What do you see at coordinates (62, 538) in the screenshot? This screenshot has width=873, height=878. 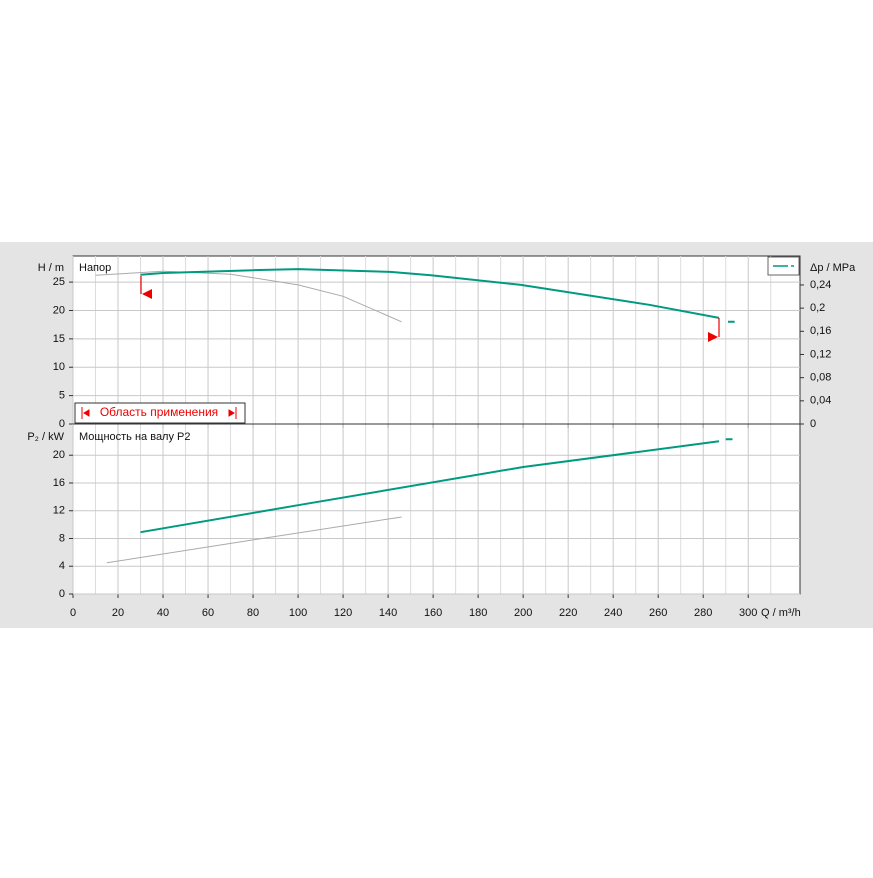 I see `y-tick-label: 8` at bounding box center [62, 538].